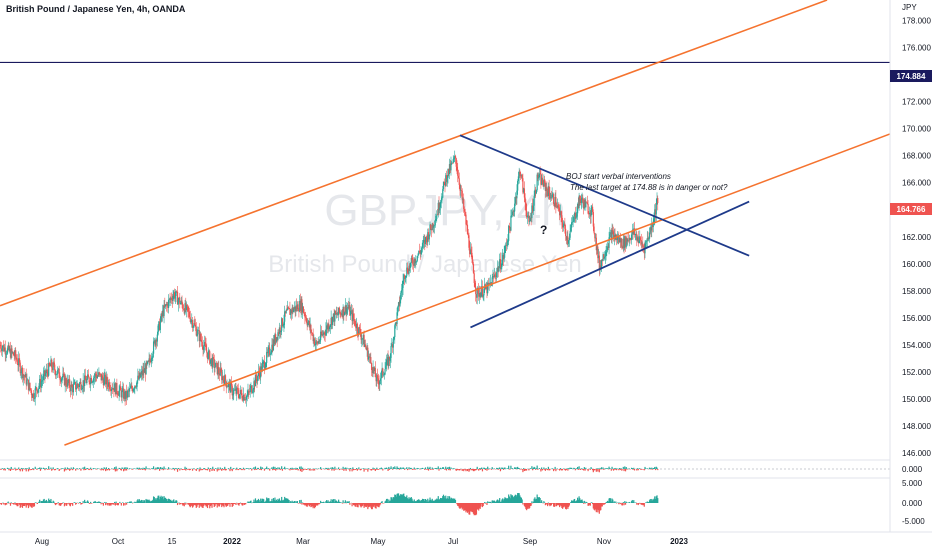 This screenshot has width=932, height=550. I want to click on triangle-upper-line, so click(604, 195).